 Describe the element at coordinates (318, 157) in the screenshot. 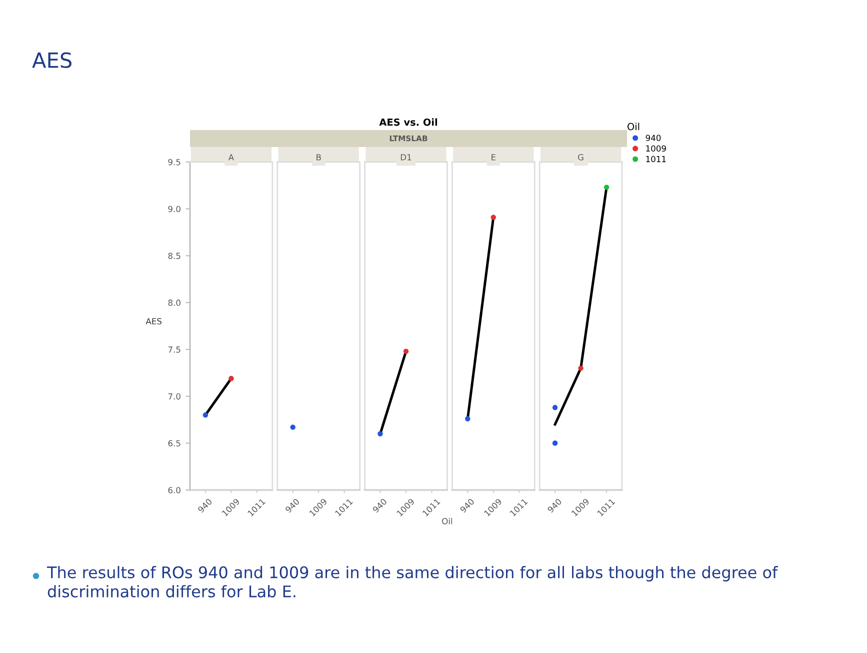

I see `chart-title: B` at that location.